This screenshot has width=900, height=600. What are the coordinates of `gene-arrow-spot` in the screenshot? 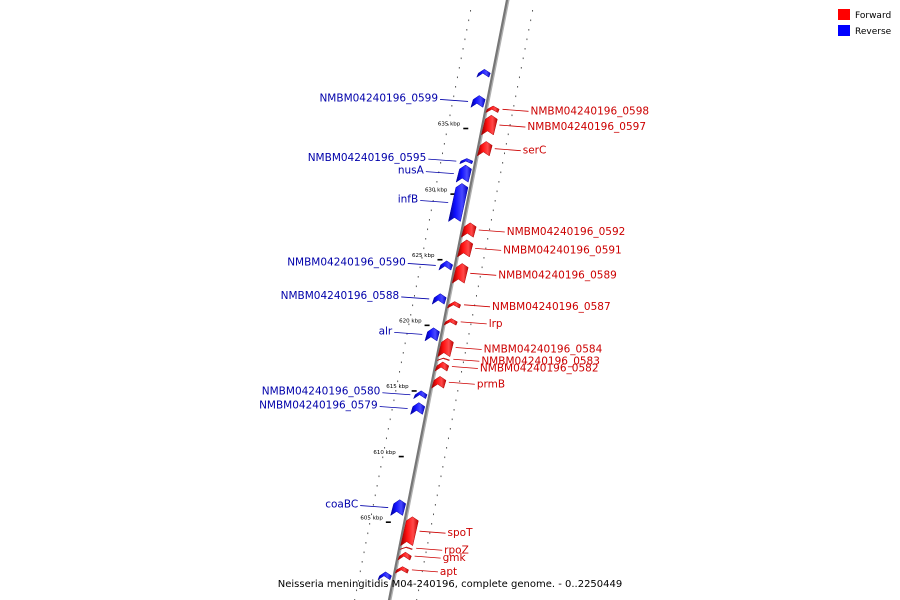 It's located at (409, 531).